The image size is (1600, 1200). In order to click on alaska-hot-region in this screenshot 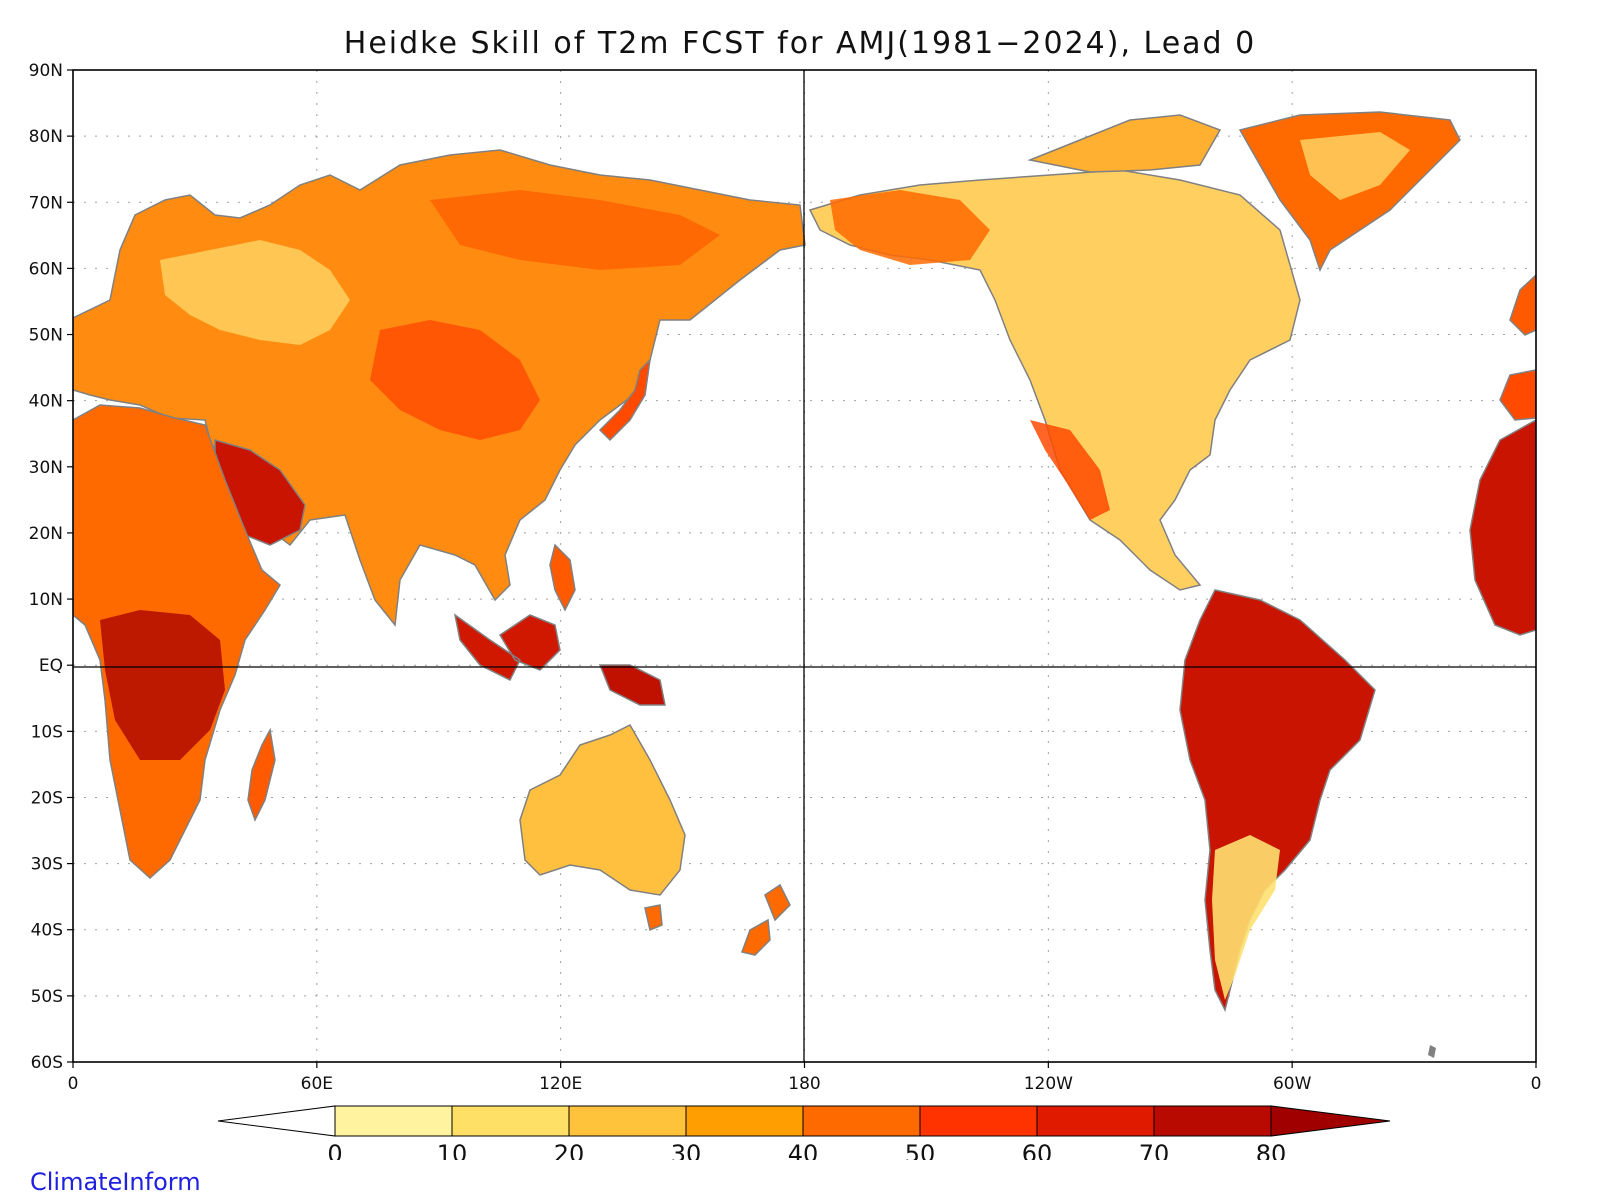, I will do `click(910, 227)`.